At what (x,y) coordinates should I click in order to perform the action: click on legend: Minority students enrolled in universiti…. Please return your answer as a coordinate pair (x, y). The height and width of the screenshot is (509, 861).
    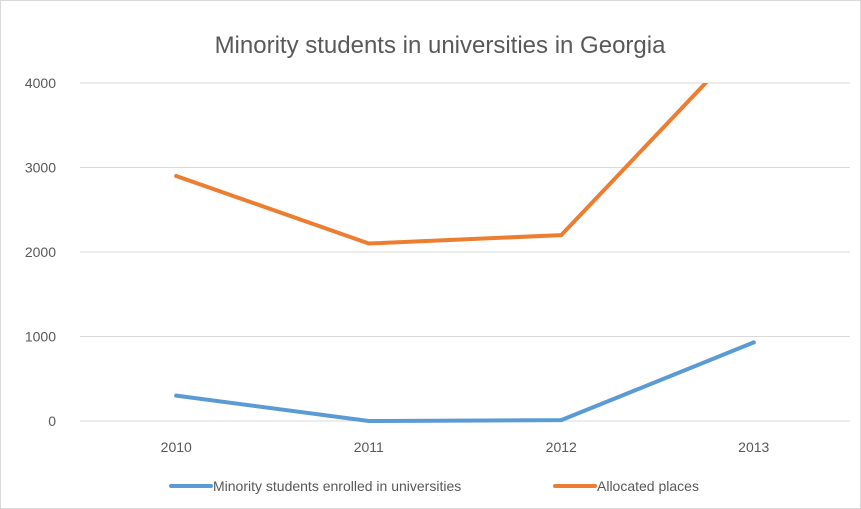
    Looking at the image, I should click on (434, 486).